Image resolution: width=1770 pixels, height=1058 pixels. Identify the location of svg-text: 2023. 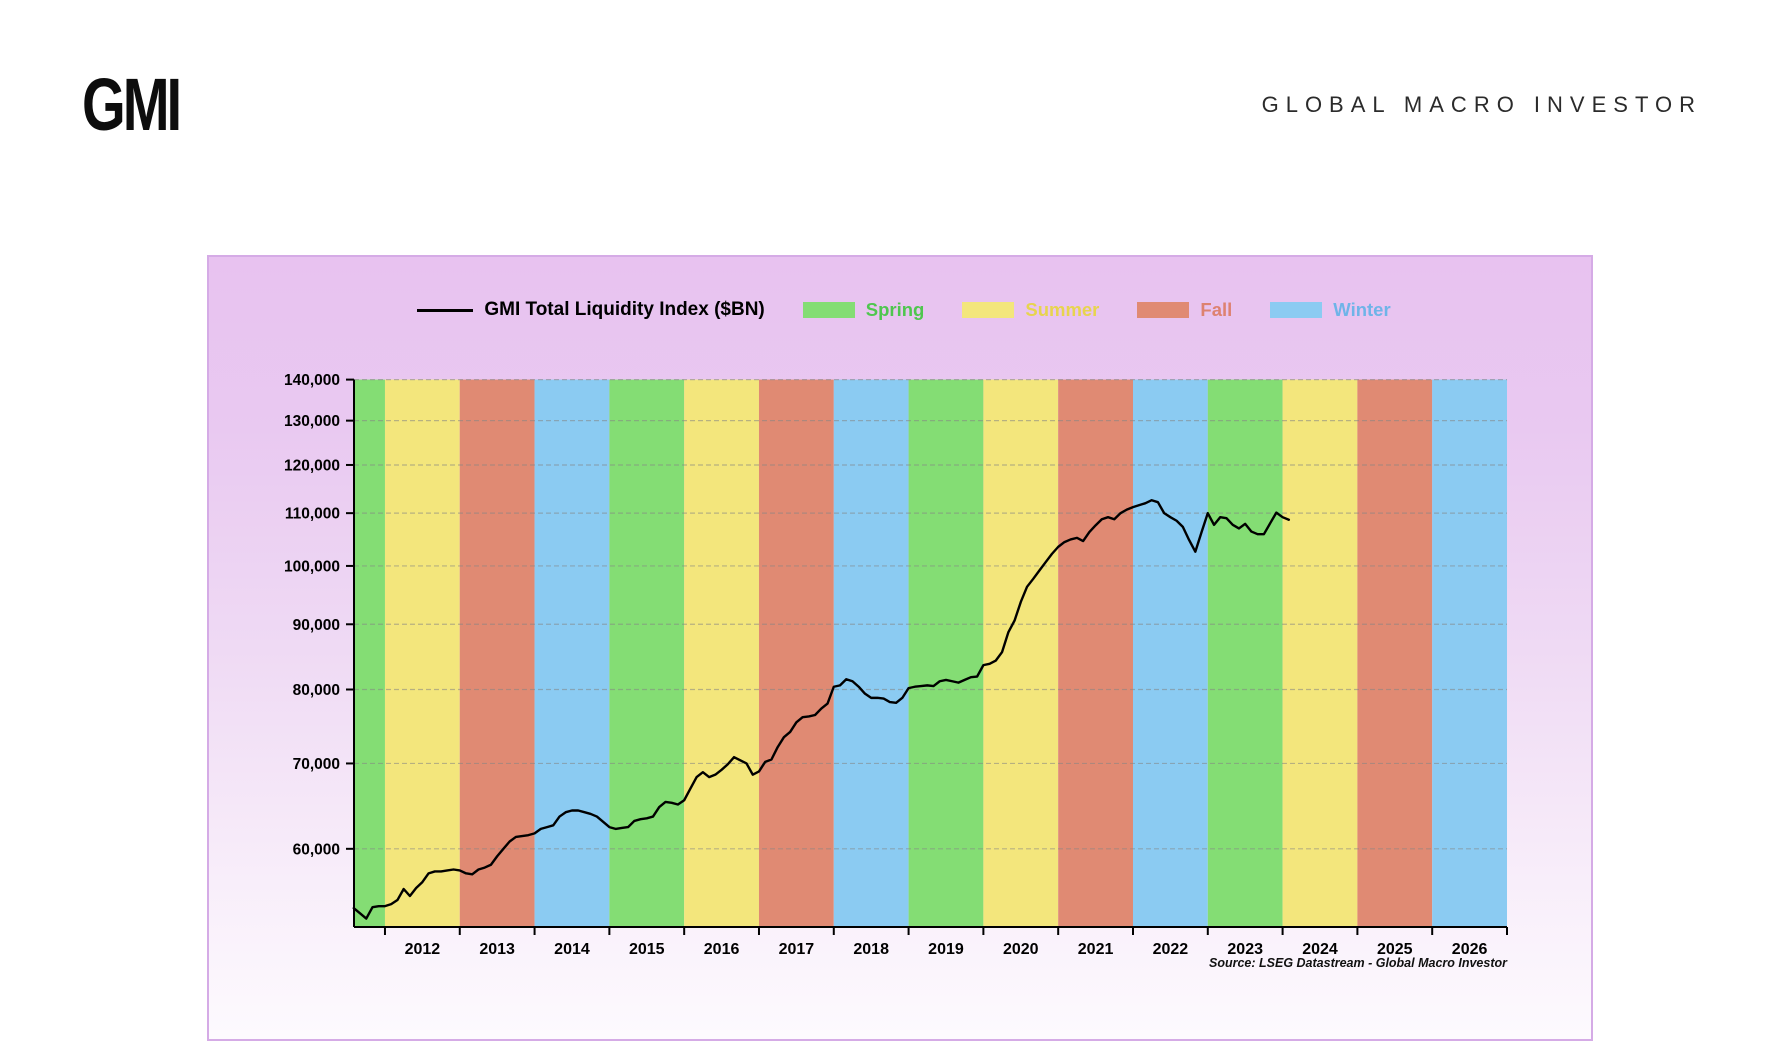
(1245, 949).